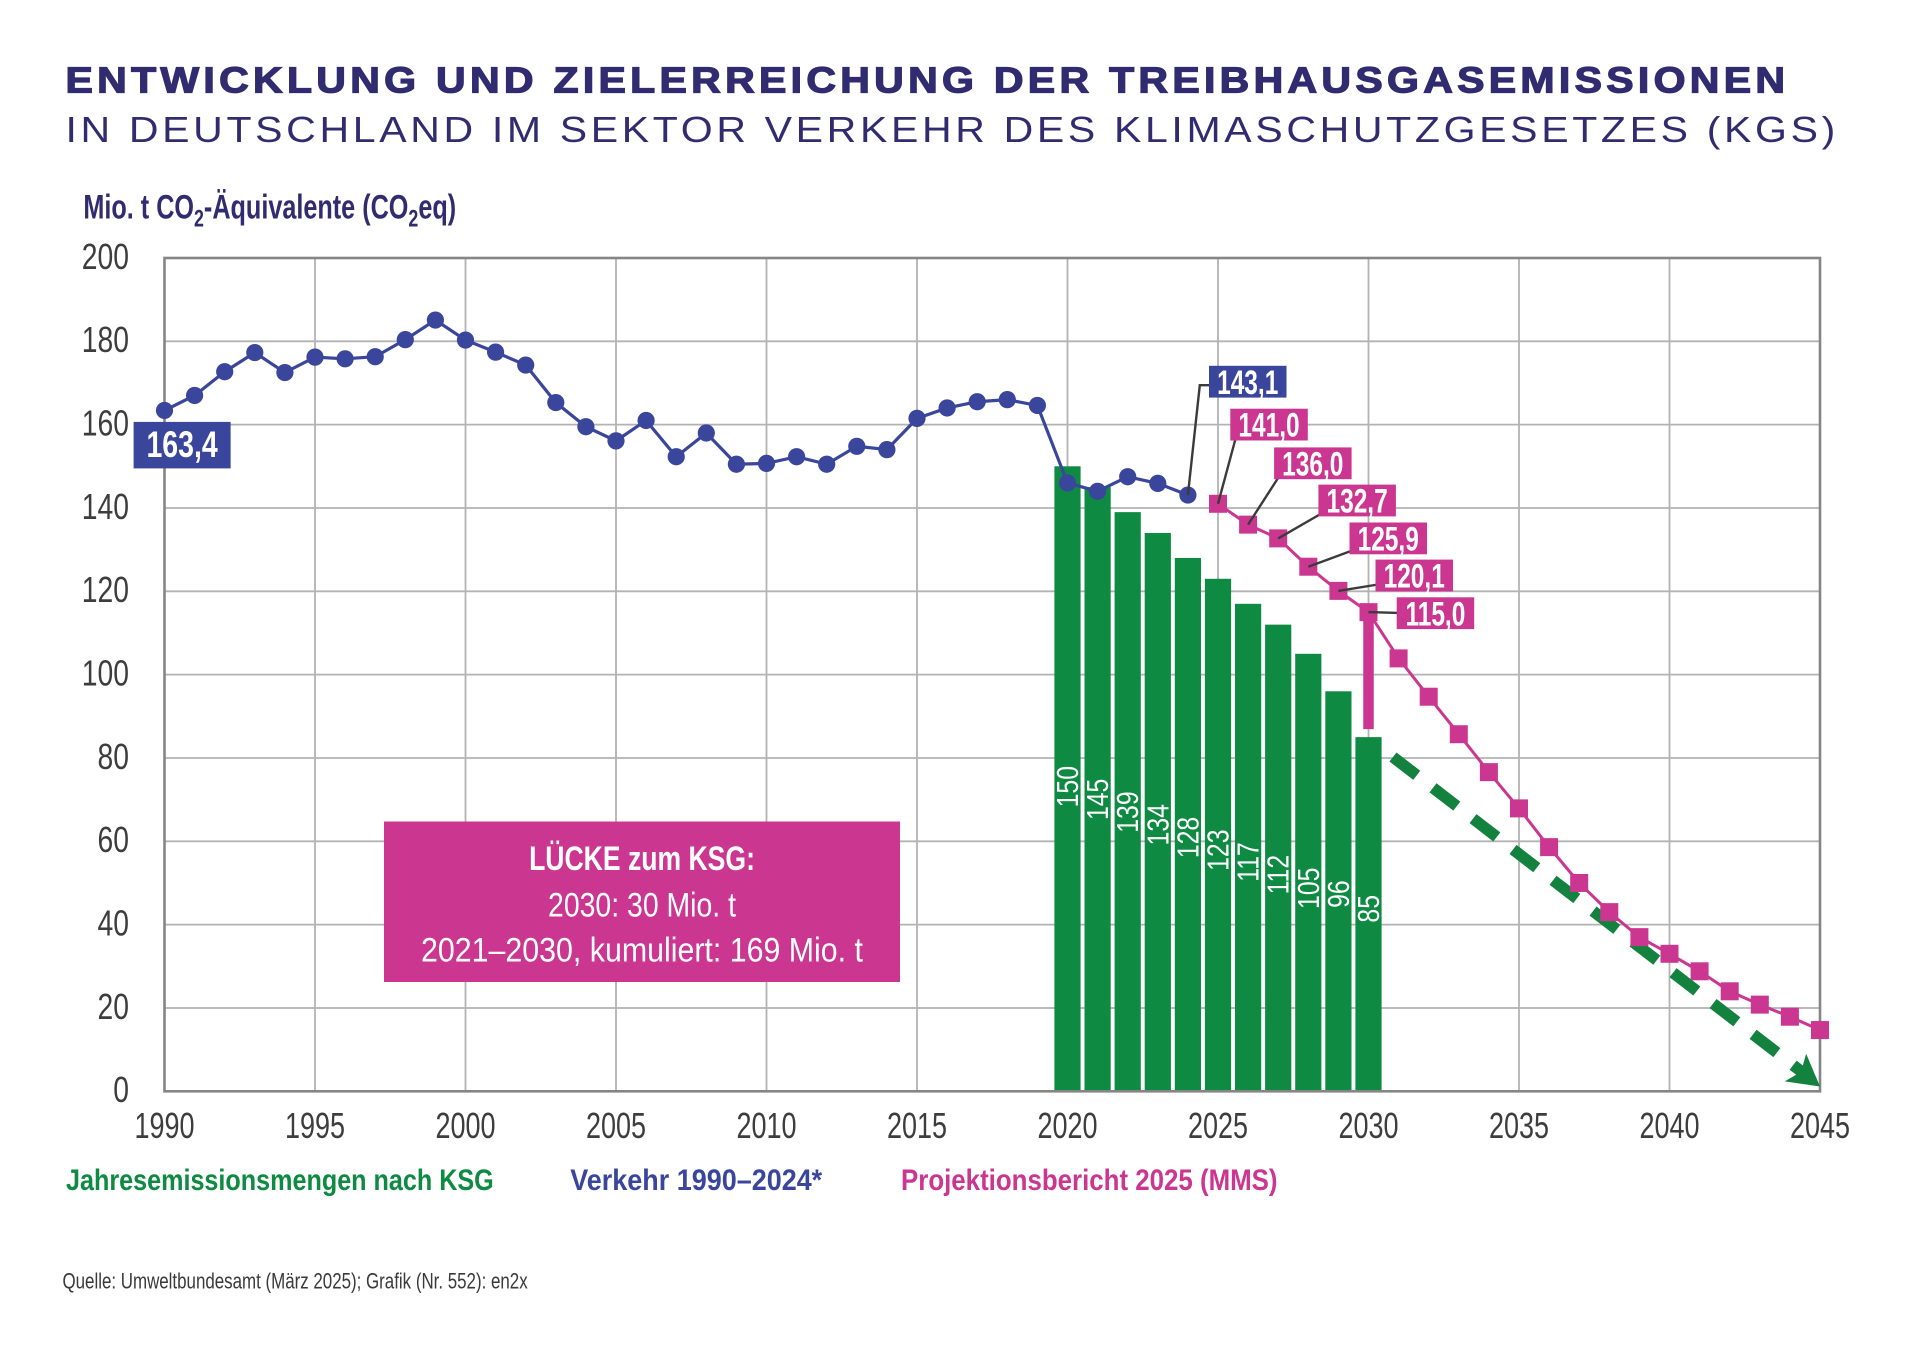  What do you see at coordinates (105, 590) in the screenshot?
I see `svg-text: 120` at bounding box center [105, 590].